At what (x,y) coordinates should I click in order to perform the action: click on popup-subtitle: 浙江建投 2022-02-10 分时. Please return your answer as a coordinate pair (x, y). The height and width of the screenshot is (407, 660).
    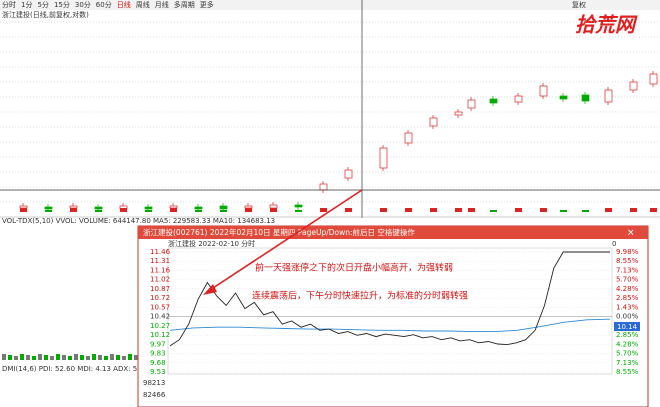
    Looking at the image, I should click on (211, 243).